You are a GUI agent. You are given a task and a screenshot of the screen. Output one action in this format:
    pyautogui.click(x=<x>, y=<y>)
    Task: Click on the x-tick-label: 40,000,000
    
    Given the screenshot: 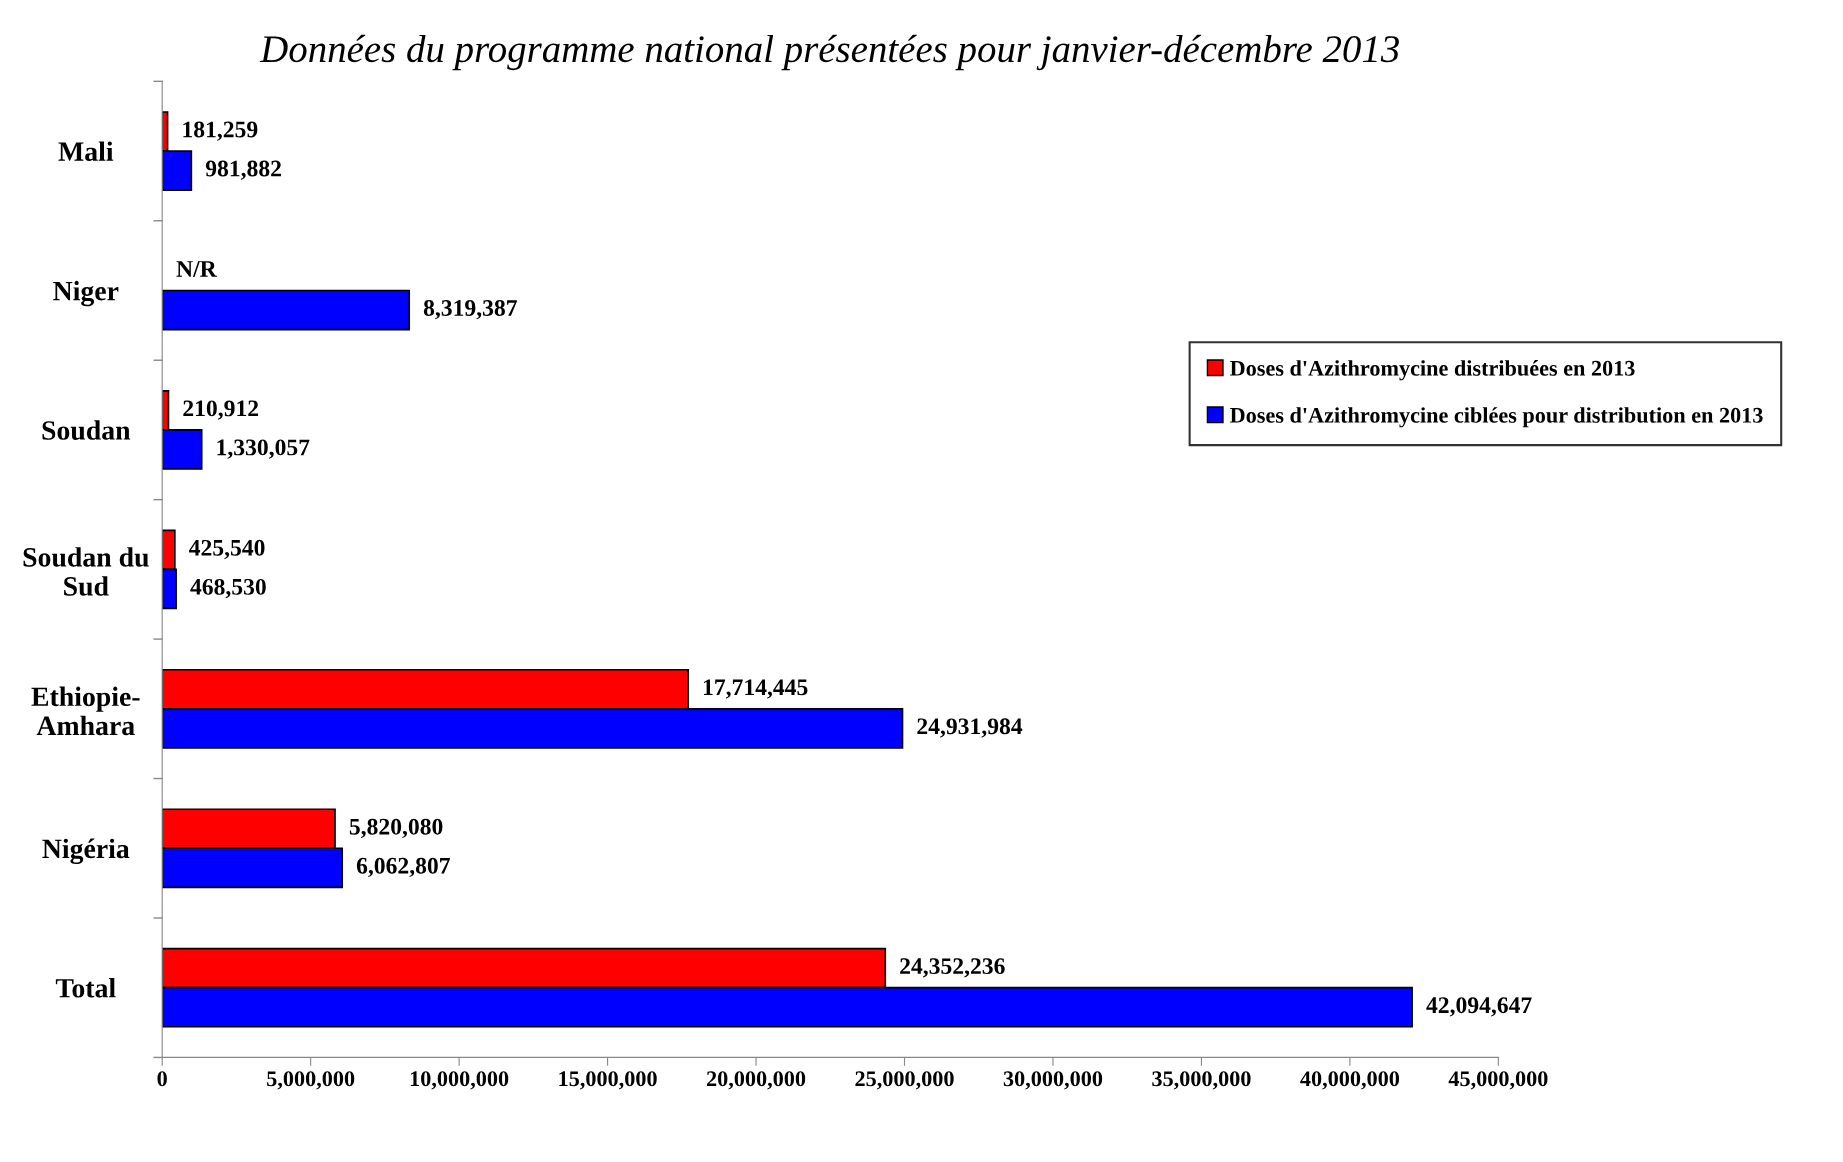 What is the action you would take?
    pyautogui.click(x=1350, y=1080)
    